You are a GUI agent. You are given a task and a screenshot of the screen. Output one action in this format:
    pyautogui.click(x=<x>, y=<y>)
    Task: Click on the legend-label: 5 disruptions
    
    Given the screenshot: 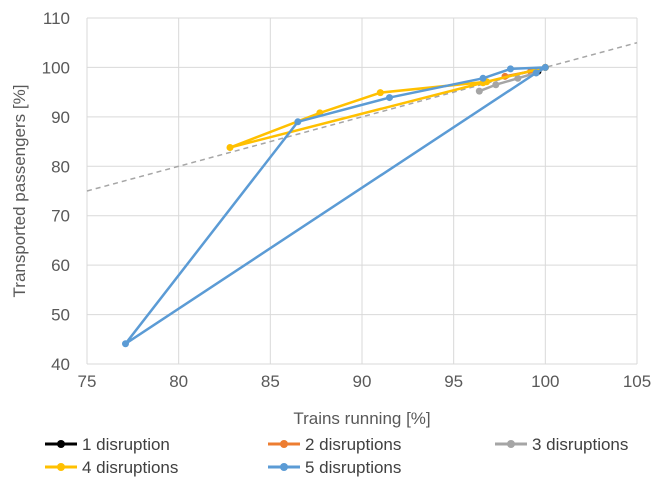 What is the action you would take?
    pyautogui.click(x=353, y=467)
    